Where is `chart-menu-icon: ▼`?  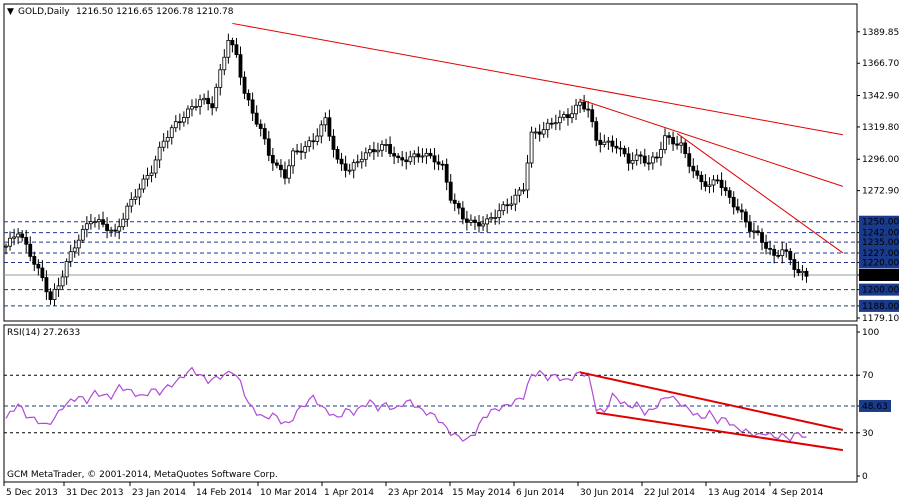 chart-menu-icon: ▼ is located at coordinates (10, 12).